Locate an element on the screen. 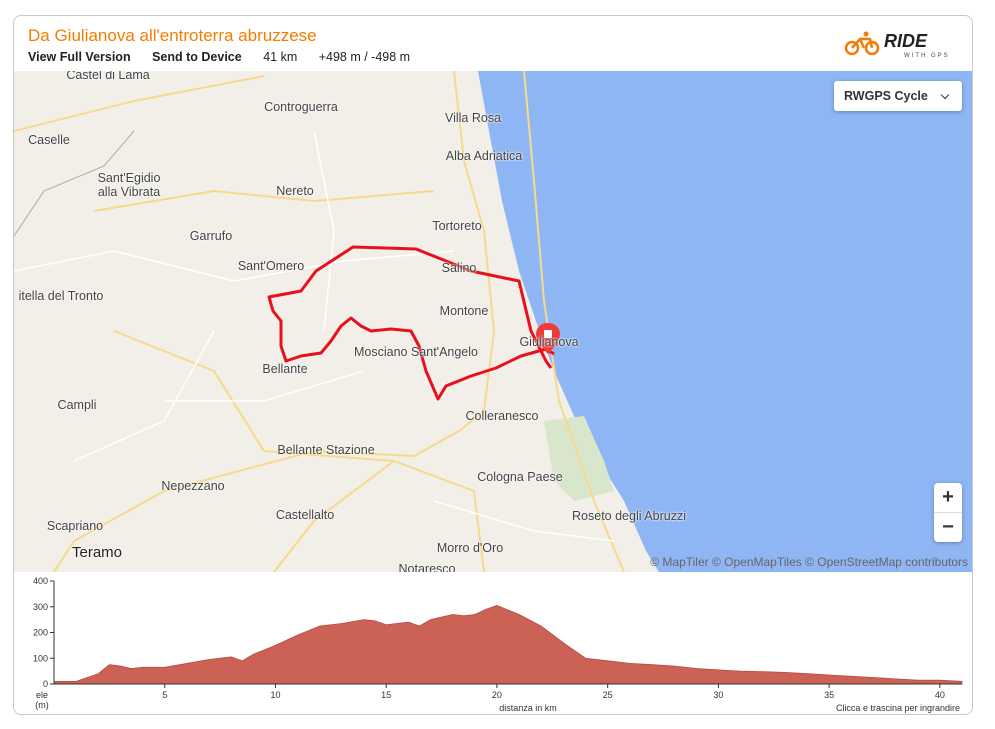 The height and width of the screenshot is (729, 995). place-label: Castellalto is located at coordinates (305, 515).